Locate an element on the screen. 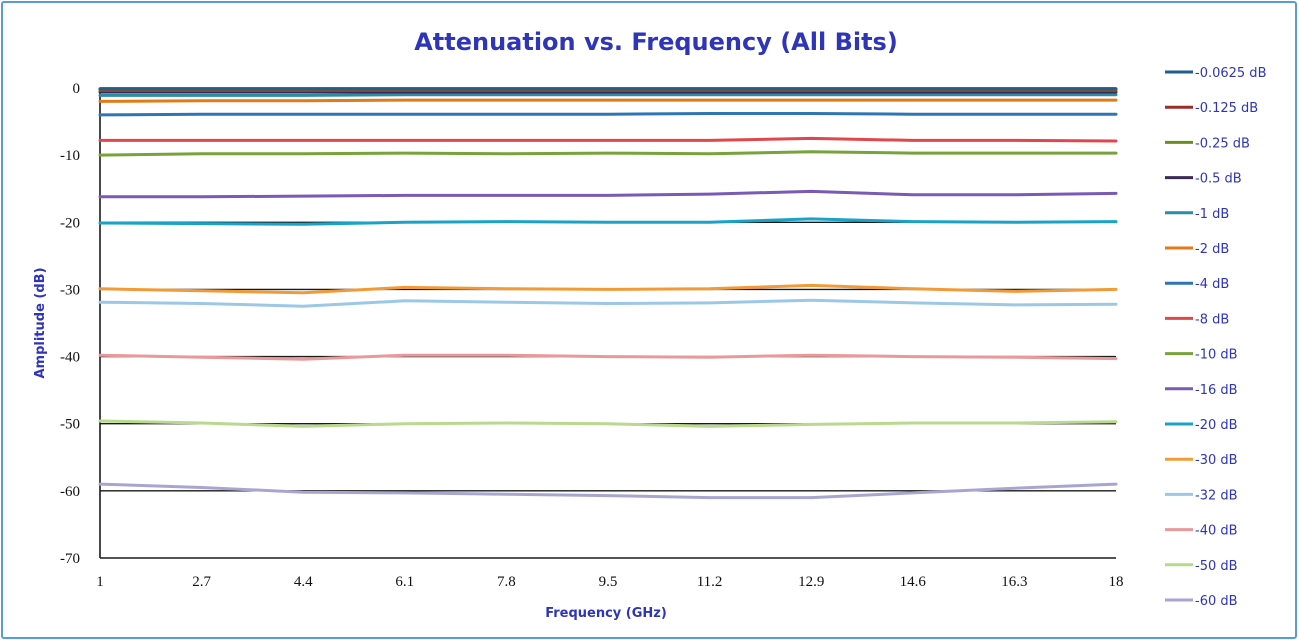 The height and width of the screenshot is (640, 1299). legend-label: -10 dB is located at coordinates (1216, 355).